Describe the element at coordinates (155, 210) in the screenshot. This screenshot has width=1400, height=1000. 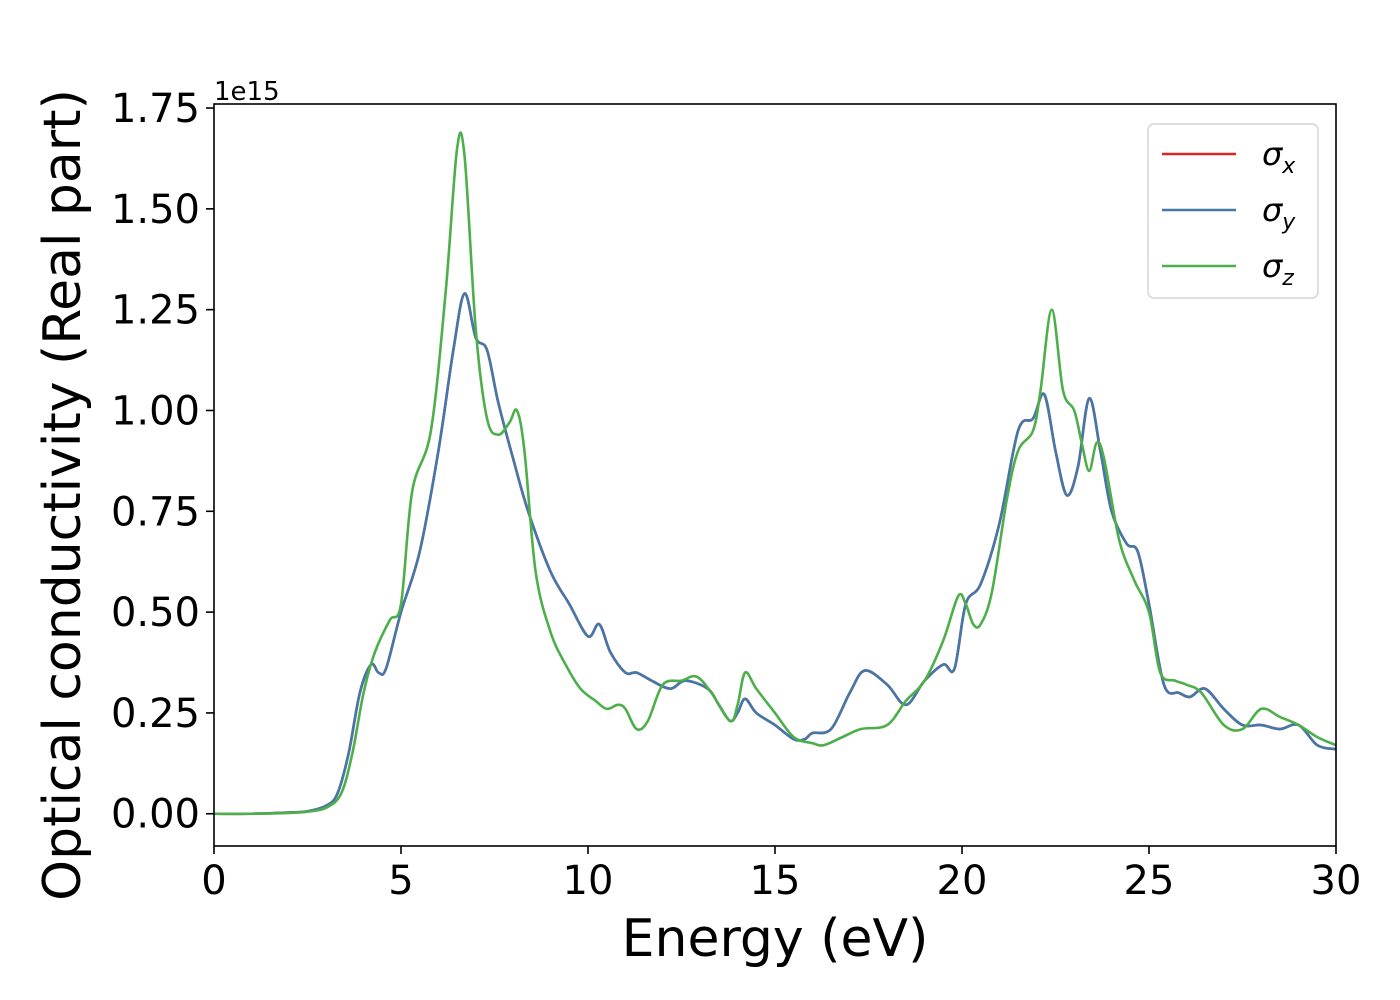
I see `y-tick-label: 1.50` at that location.